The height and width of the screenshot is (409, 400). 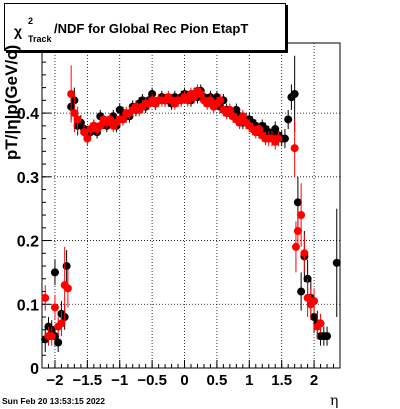 What do you see at coordinates (31, 21) in the screenshot?
I see `title-superscript: 2` at bounding box center [31, 21].